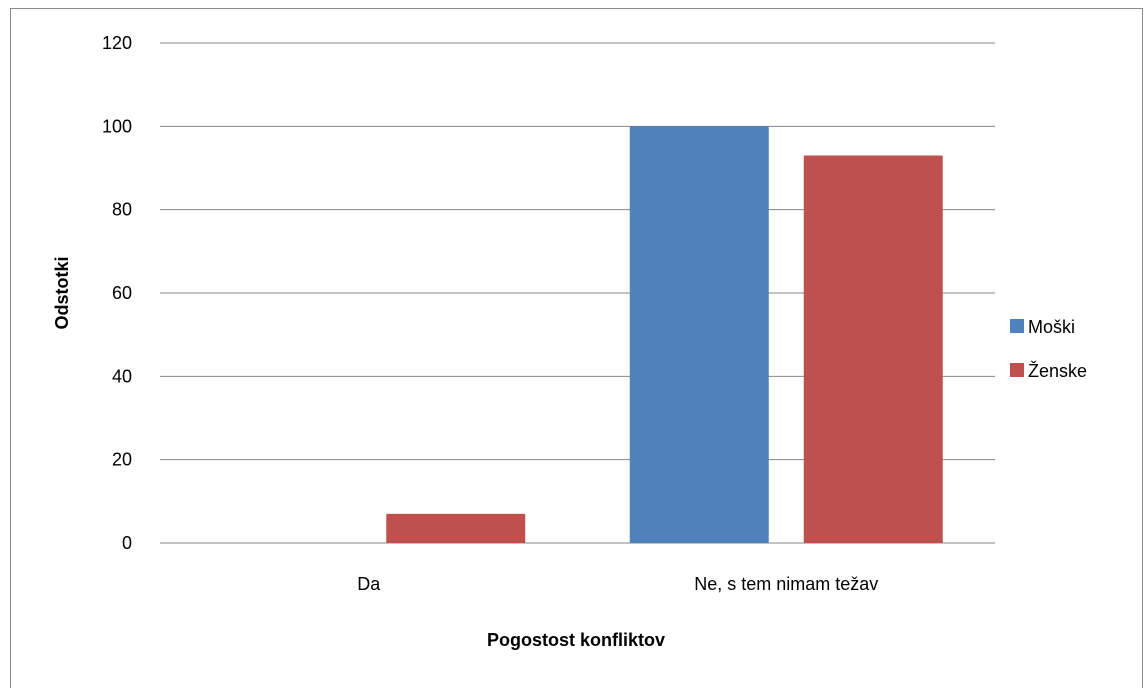 The width and height of the screenshot is (1145, 688). Describe the element at coordinates (127, 543) in the screenshot. I see `y-tick-label: 0` at that location.